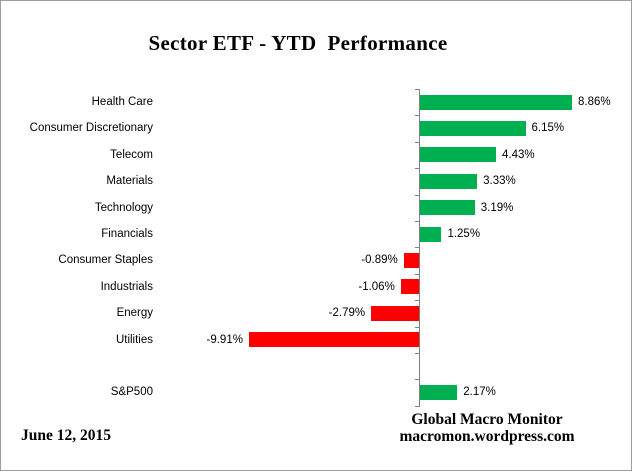  I want to click on chart-row: Materials 3.33%, so click(316, 181).